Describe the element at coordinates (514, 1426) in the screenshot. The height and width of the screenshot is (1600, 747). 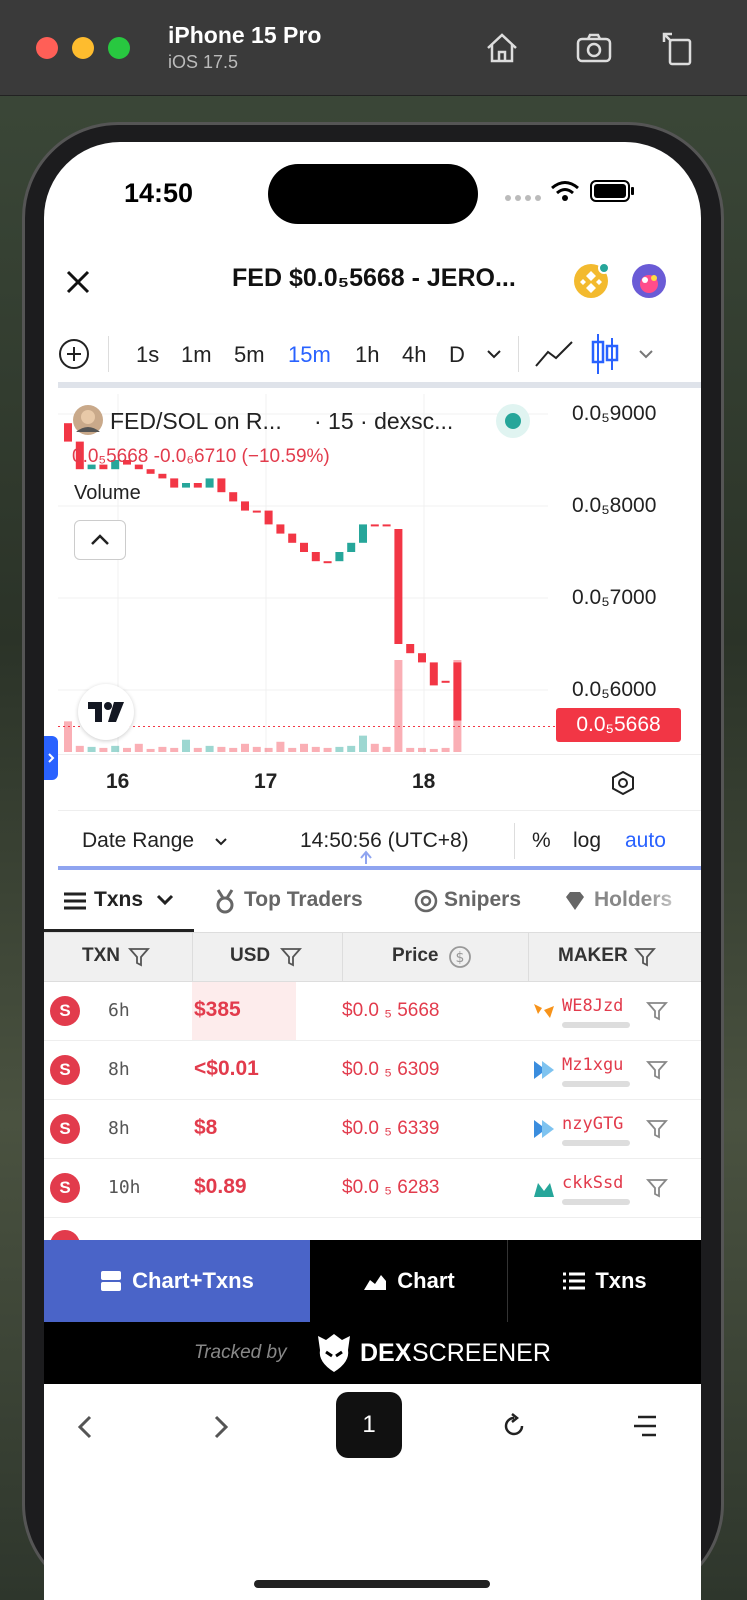
I see `reload-icon` at that location.